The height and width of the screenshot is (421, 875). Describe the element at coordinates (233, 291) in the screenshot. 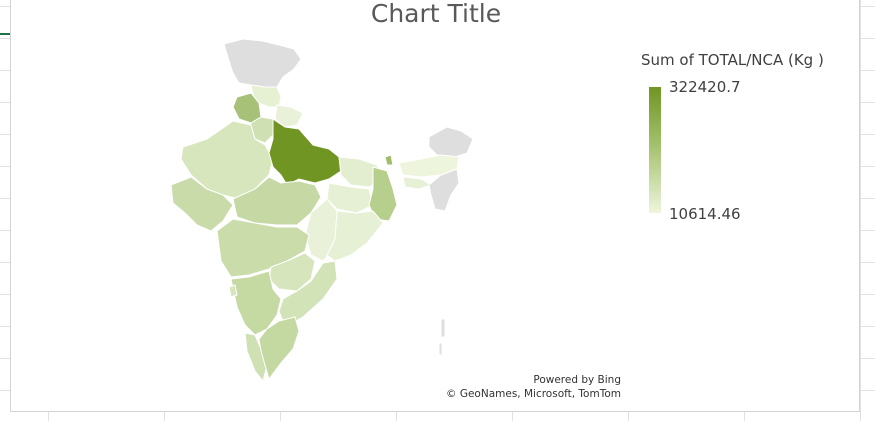

I see `region-goa` at that location.